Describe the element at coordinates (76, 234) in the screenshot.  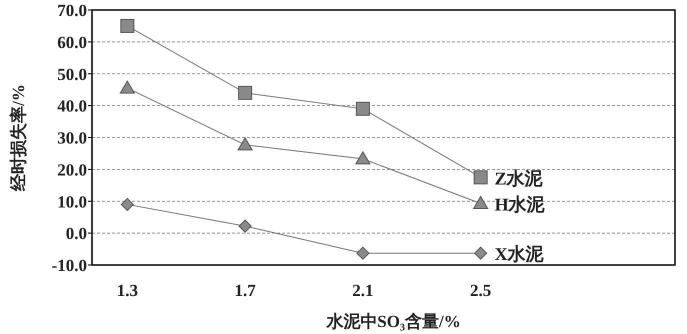
I see `y-tick-label: 0.0` at that location.